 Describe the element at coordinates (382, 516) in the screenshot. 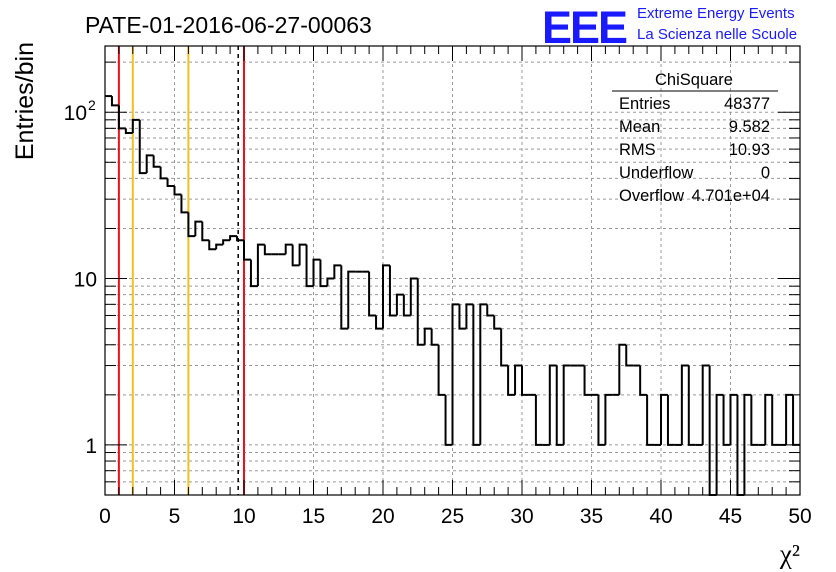

I see `x-tick-label: 20` at that location.